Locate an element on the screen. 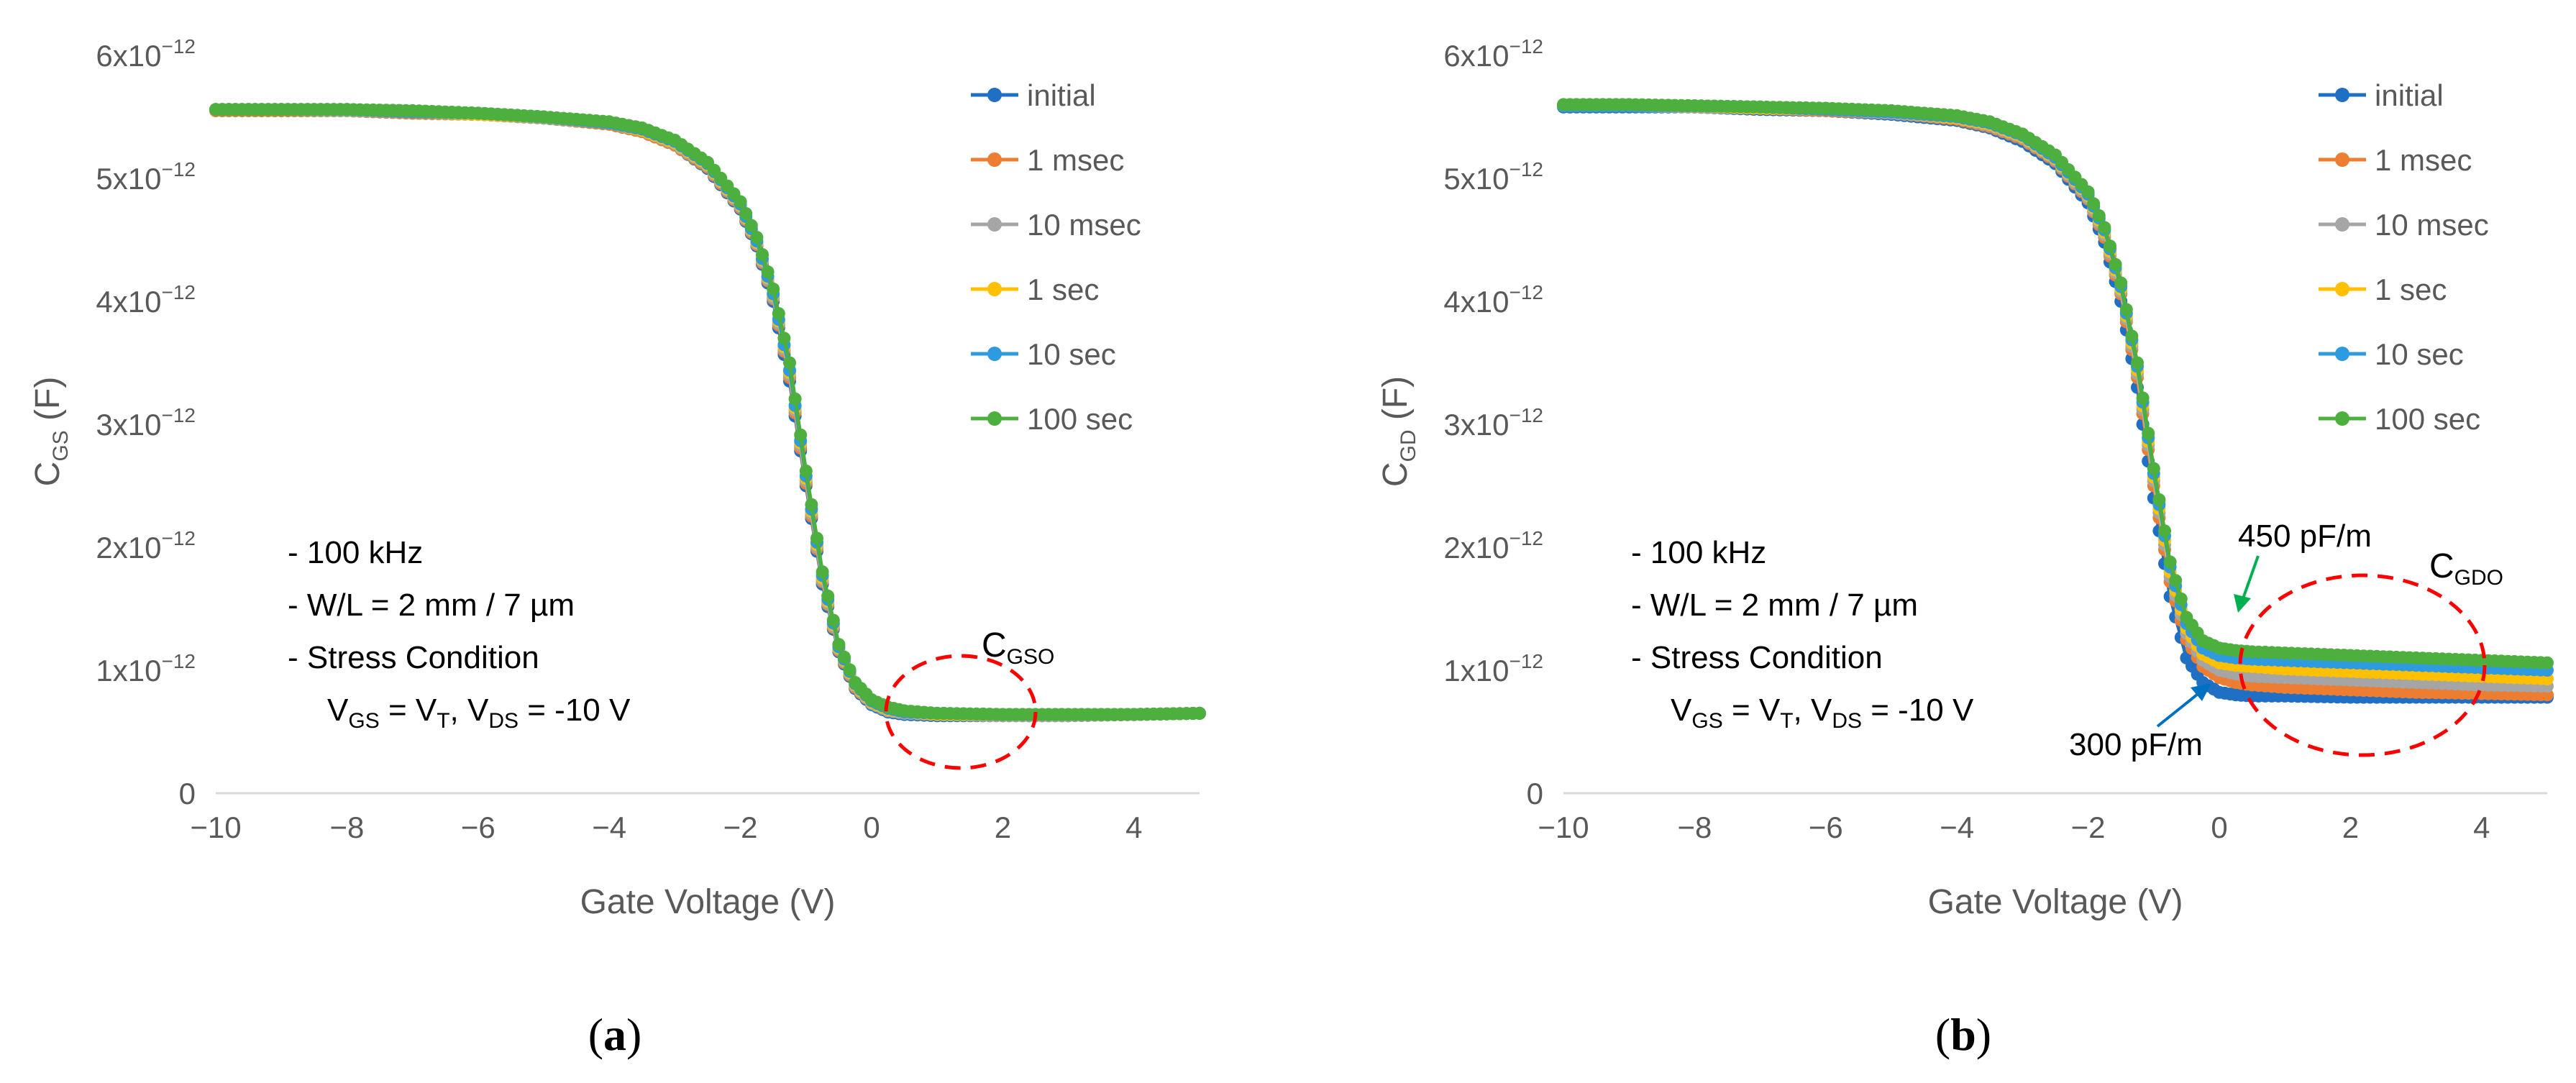 The image size is (2576, 1083). x-tick-label: 0 is located at coordinates (872, 827).